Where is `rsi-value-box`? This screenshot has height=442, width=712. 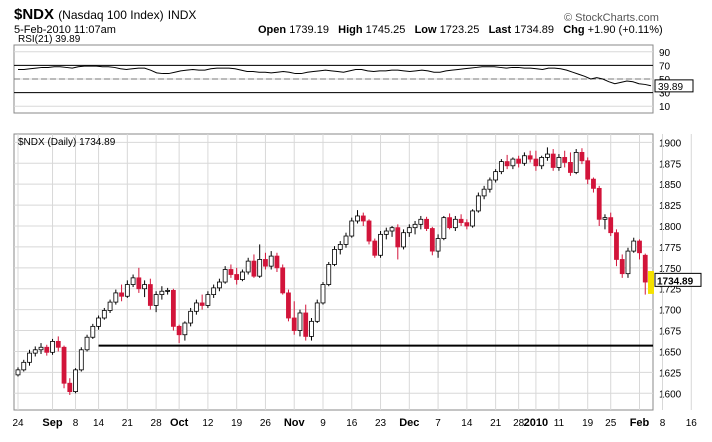 rsi-value-box is located at coordinates (674, 86).